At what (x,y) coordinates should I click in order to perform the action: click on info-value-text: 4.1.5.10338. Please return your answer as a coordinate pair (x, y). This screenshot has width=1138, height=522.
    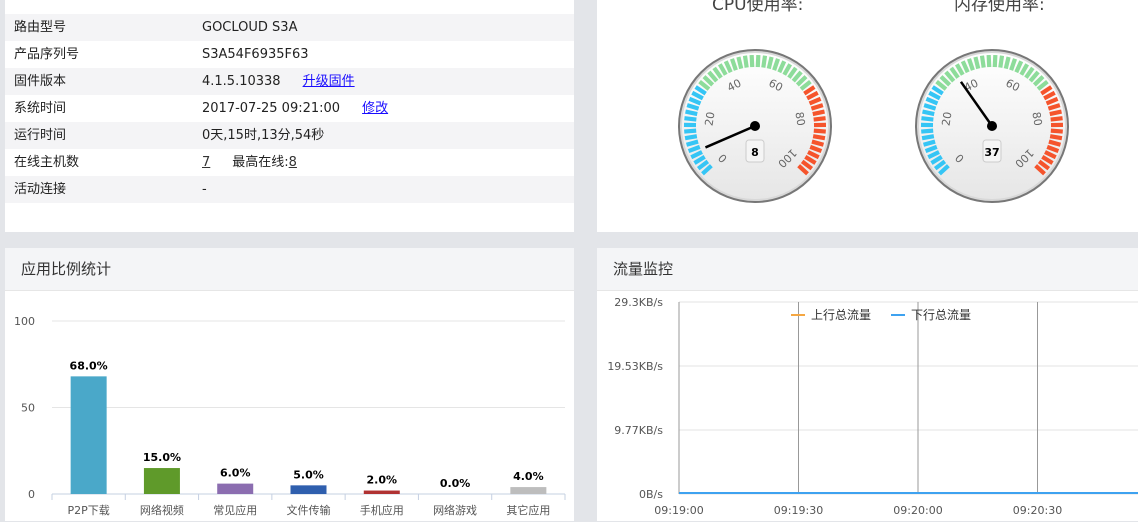
    Looking at the image, I should click on (241, 81).